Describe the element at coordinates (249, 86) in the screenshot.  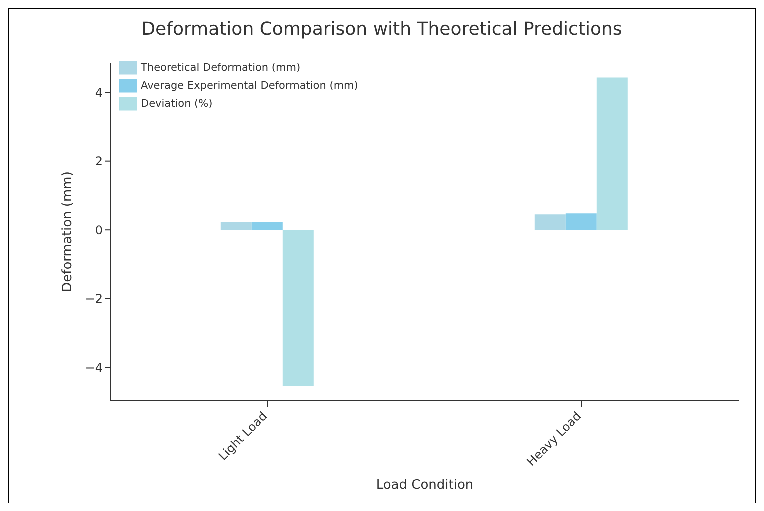
I see `legend-label: Average Experimental Deformation (mm)` at that location.